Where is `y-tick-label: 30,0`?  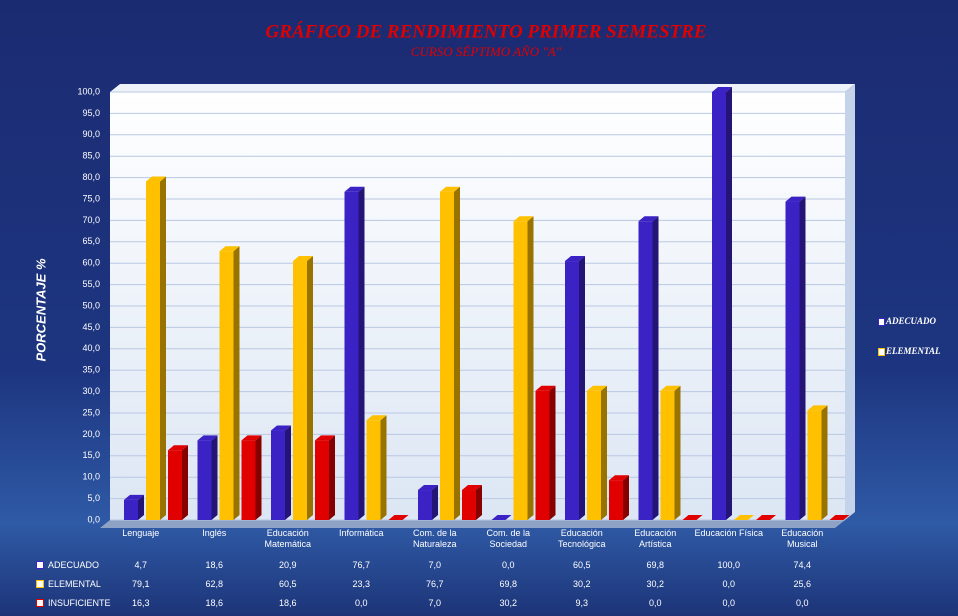
y-tick-label: 30,0 is located at coordinates (91, 391).